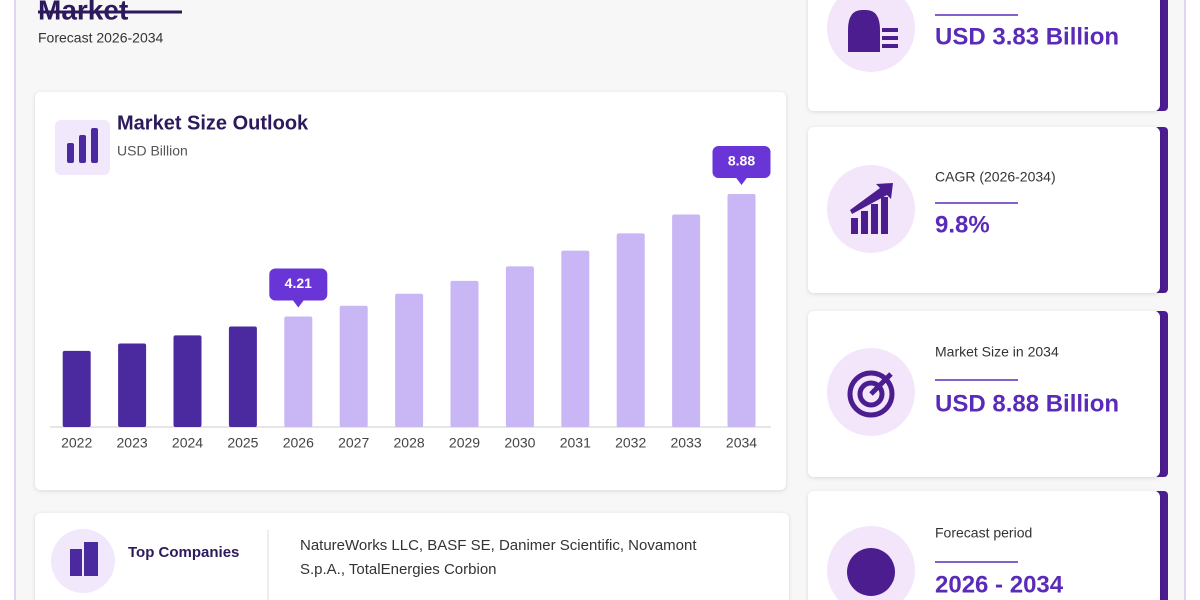 The width and height of the screenshot is (1200, 600). What do you see at coordinates (242, 443) in the screenshot?
I see `x-tick-label: 2025` at bounding box center [242, 443].